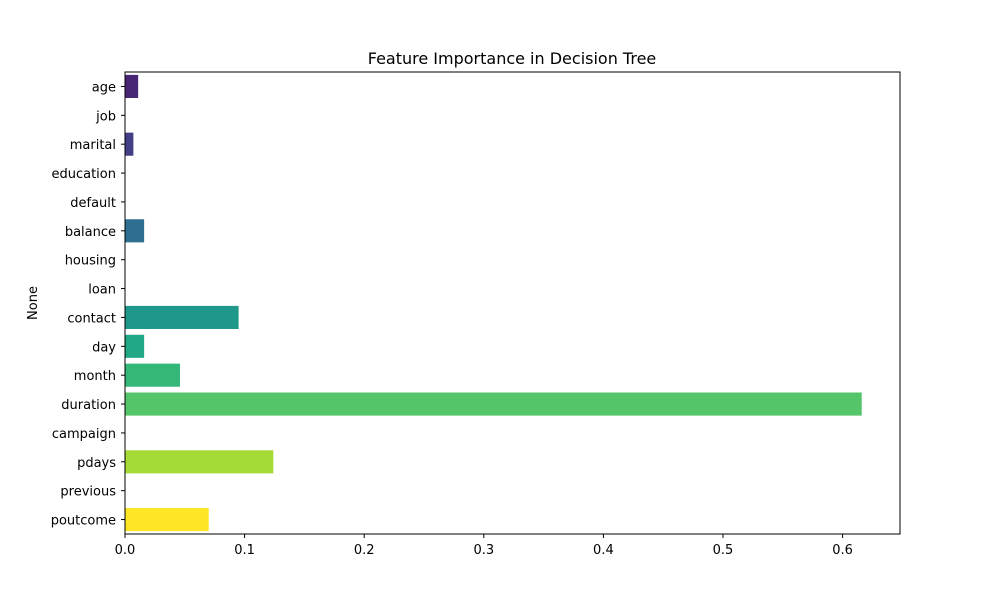 The width and height of the screenshot is (1000, 600). Describe the element at coordinates (125, 550) in the screenshot. I see `x-tick-label: 0.0` at that location.